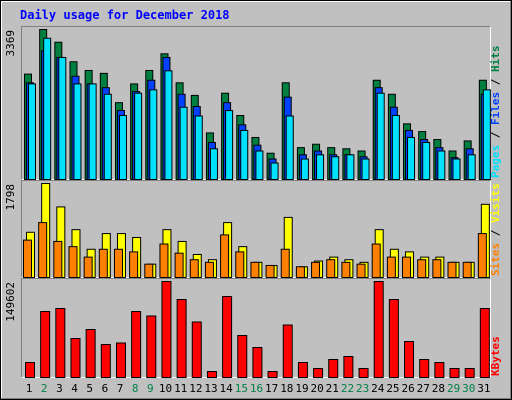 The image size is (512, 400). Describe the element at coordinates (317, 388) in the screenshot. I see `x-tick-label: 20` at that location.